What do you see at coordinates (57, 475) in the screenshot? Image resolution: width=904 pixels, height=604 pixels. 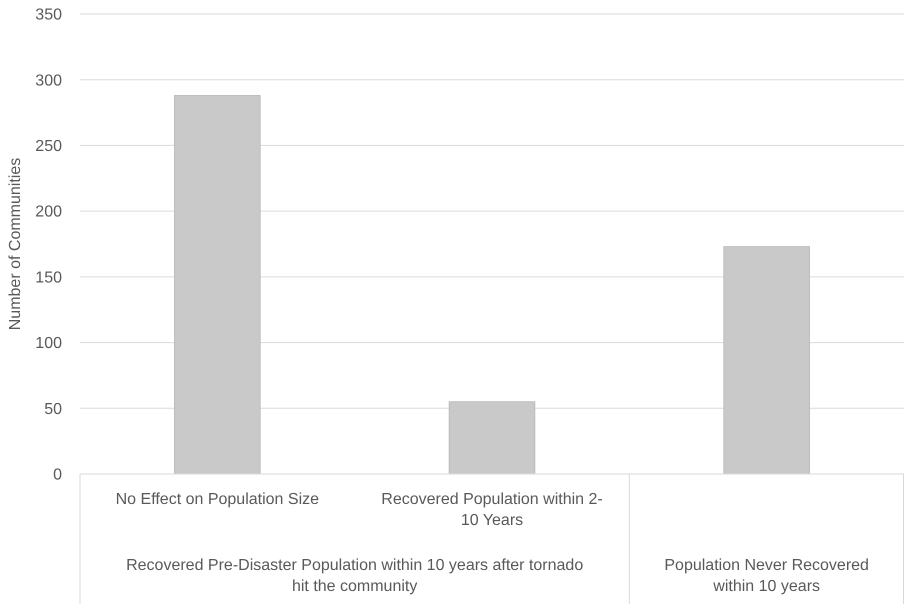 I see `y-tick-label: 0` at bounding box center [57, 475].